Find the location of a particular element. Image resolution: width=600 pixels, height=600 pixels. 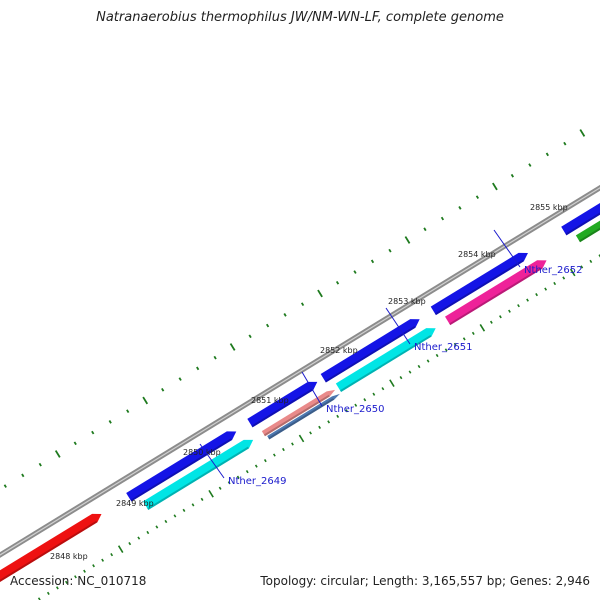

ruler-tick-label: 2852 kbp is located at coordinates (339, 350).